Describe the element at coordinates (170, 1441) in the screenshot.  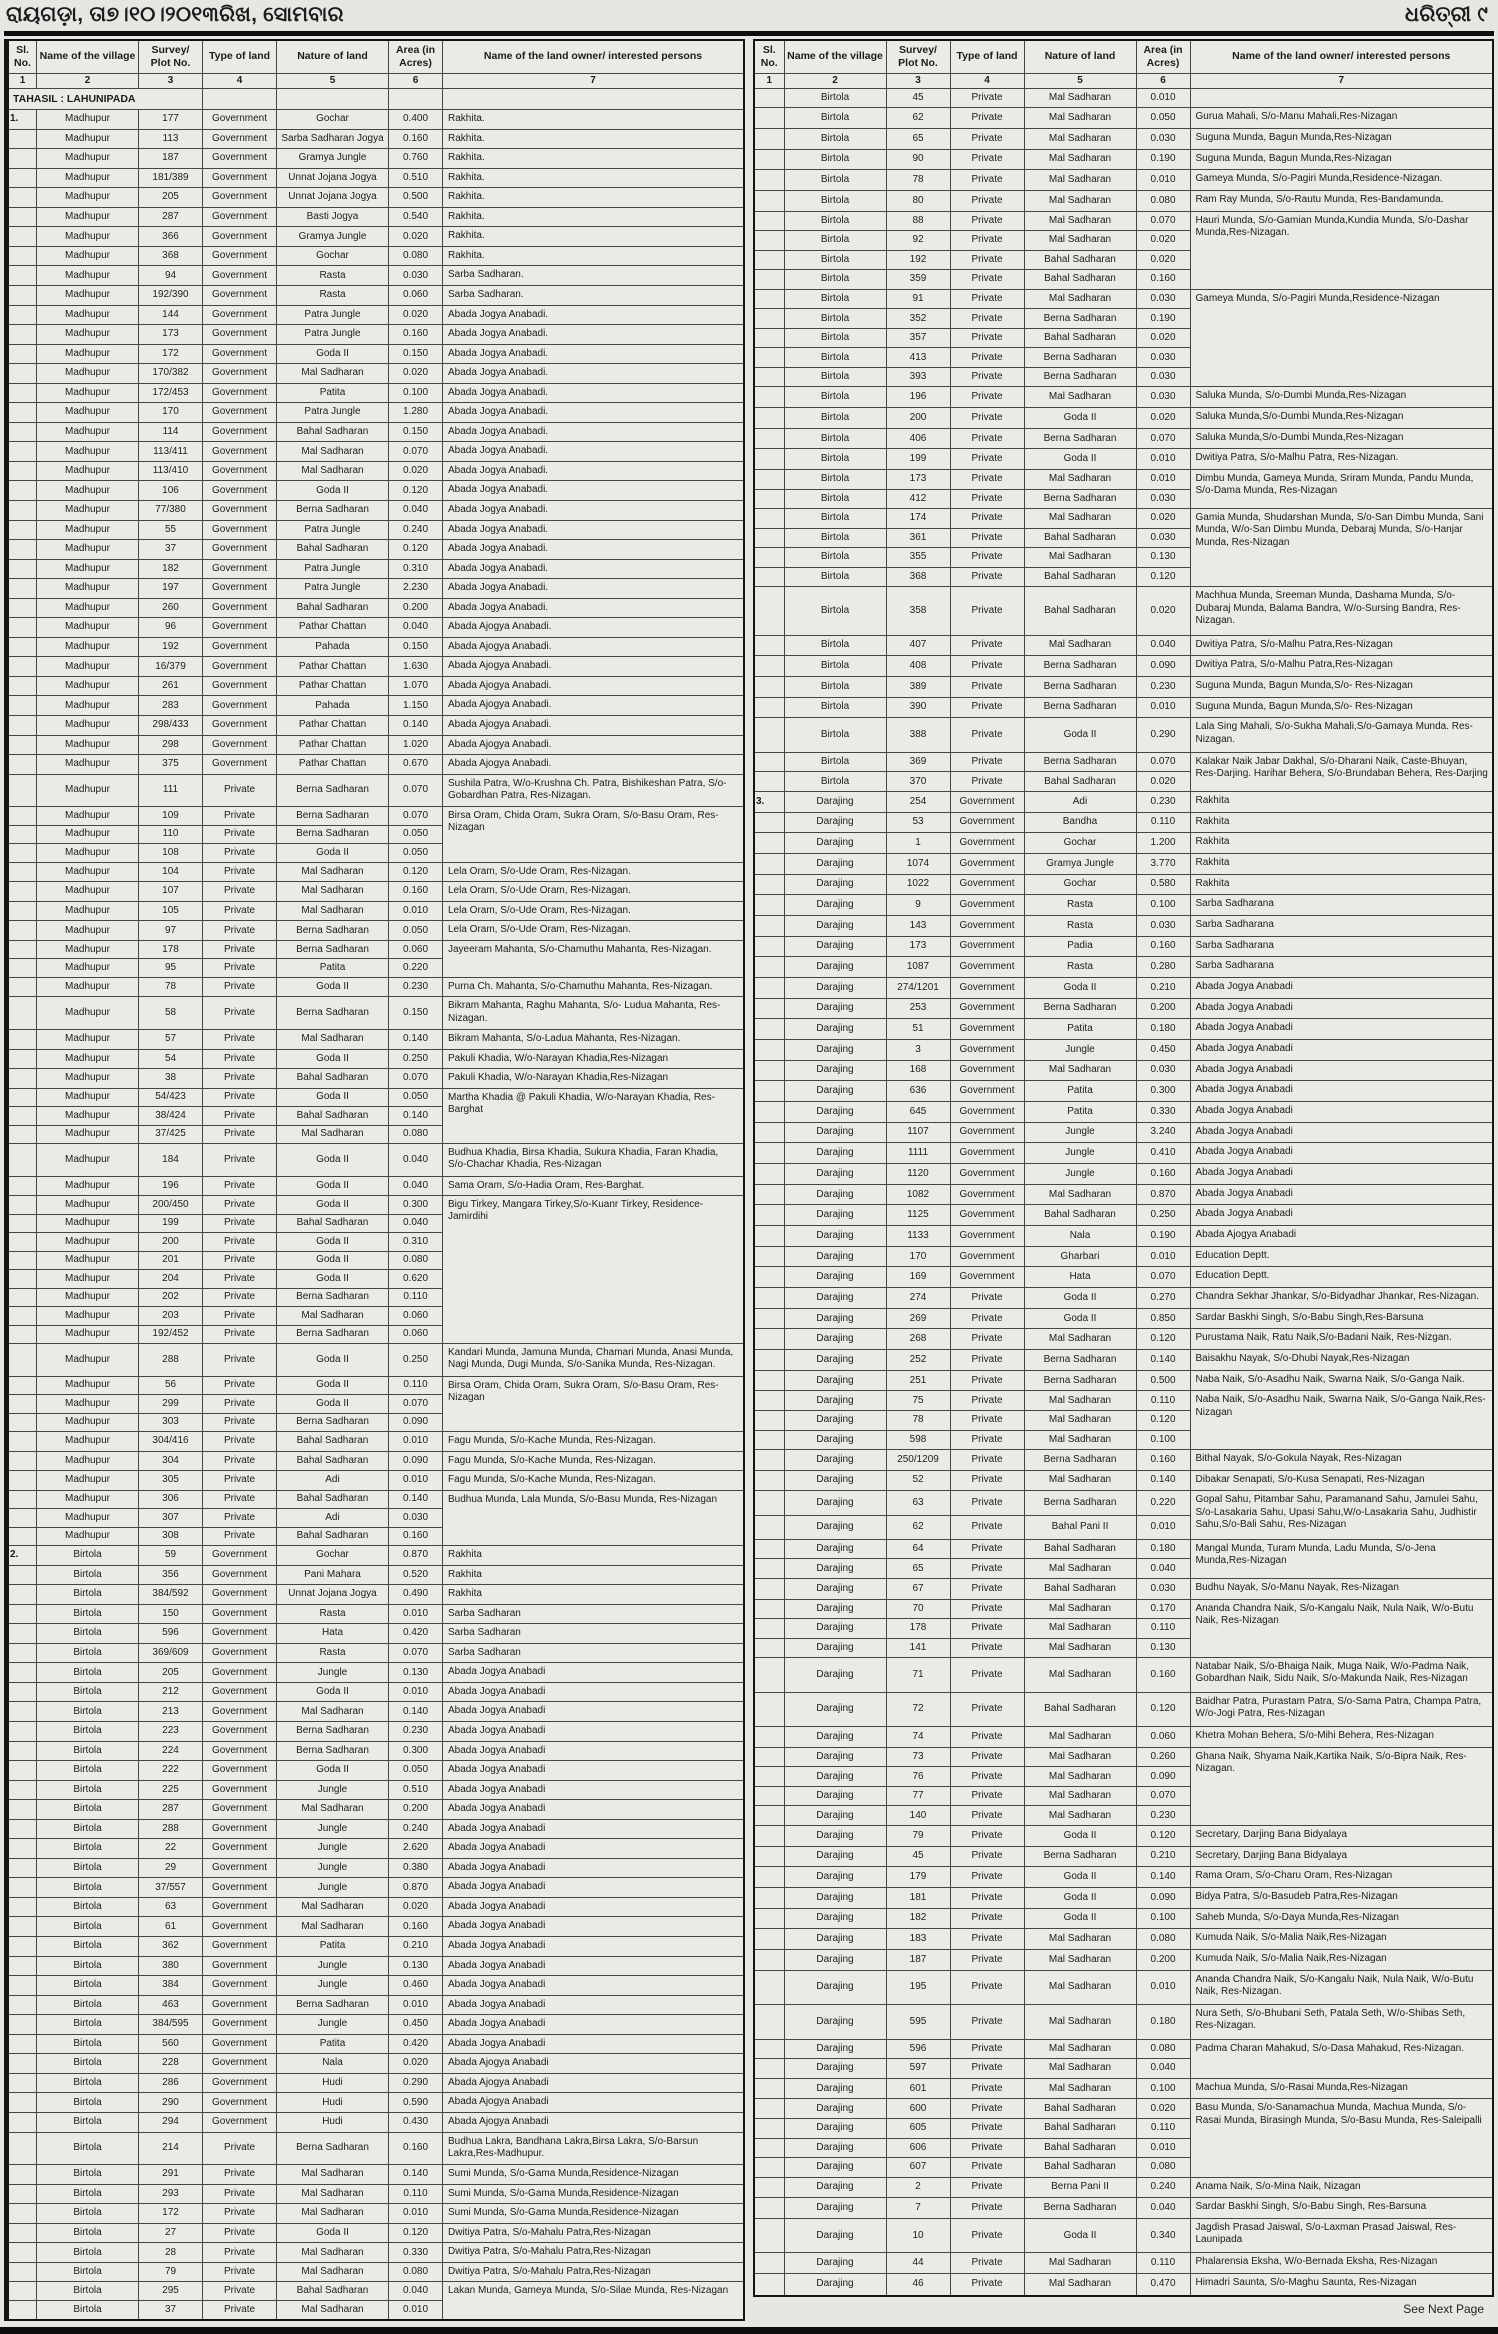
I see `cell-plot-no: 304/416` at that location.